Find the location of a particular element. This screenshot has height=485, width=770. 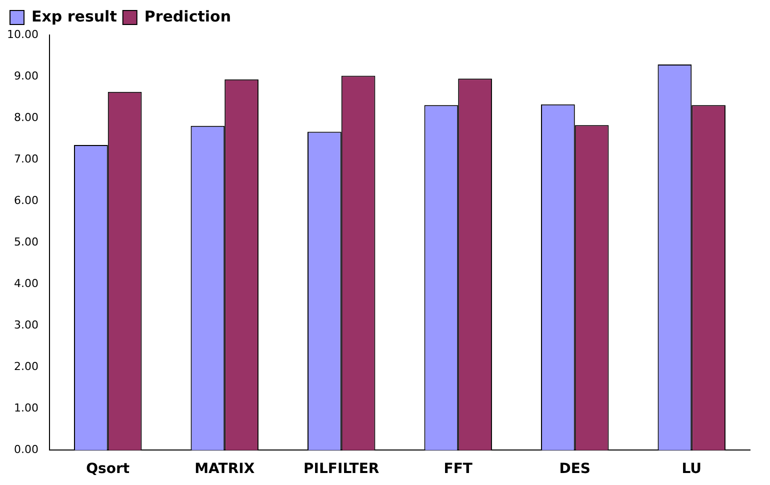

y-tick-label: 0.00 is located at coordinates (26, 449).